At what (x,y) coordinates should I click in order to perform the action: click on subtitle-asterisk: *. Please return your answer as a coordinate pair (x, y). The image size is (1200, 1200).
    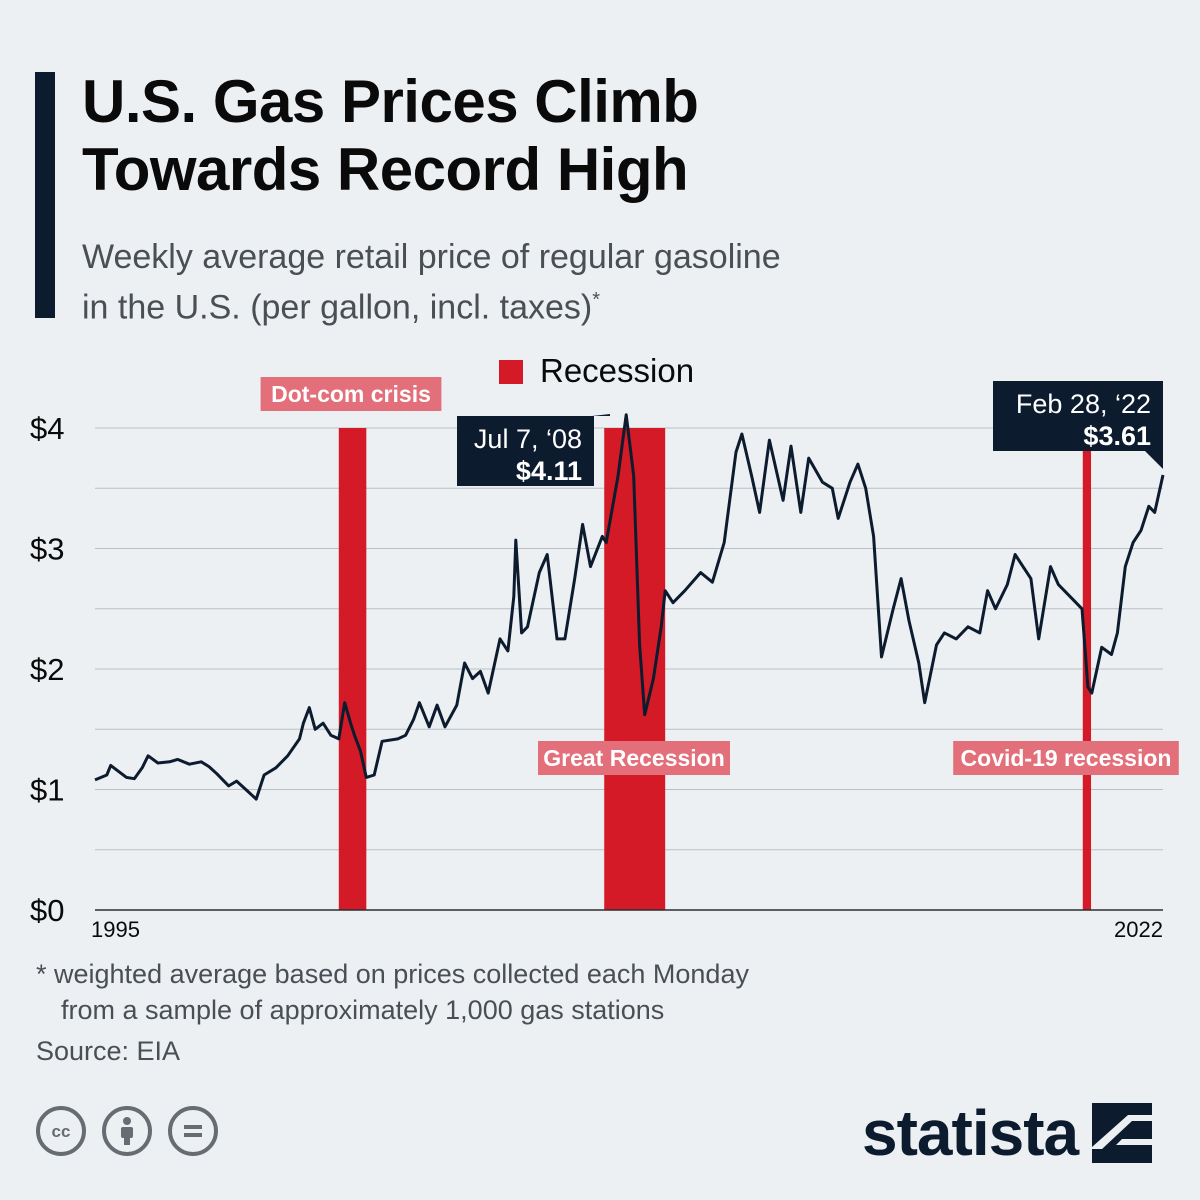
    Looking at the image, I should click on (596, 300).